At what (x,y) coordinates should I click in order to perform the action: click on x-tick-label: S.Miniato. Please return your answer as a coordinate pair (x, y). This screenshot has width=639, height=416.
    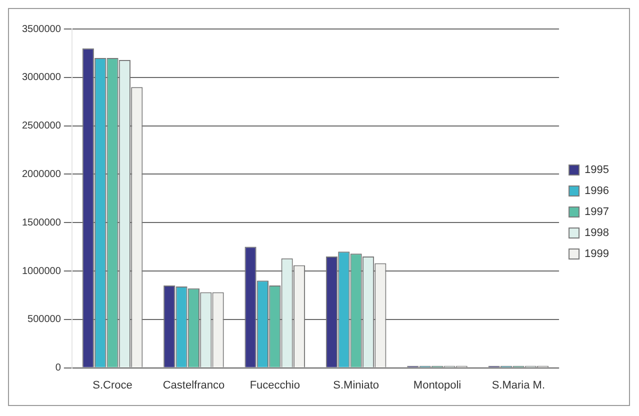
    Looking at the image, I should click on (356, 385).